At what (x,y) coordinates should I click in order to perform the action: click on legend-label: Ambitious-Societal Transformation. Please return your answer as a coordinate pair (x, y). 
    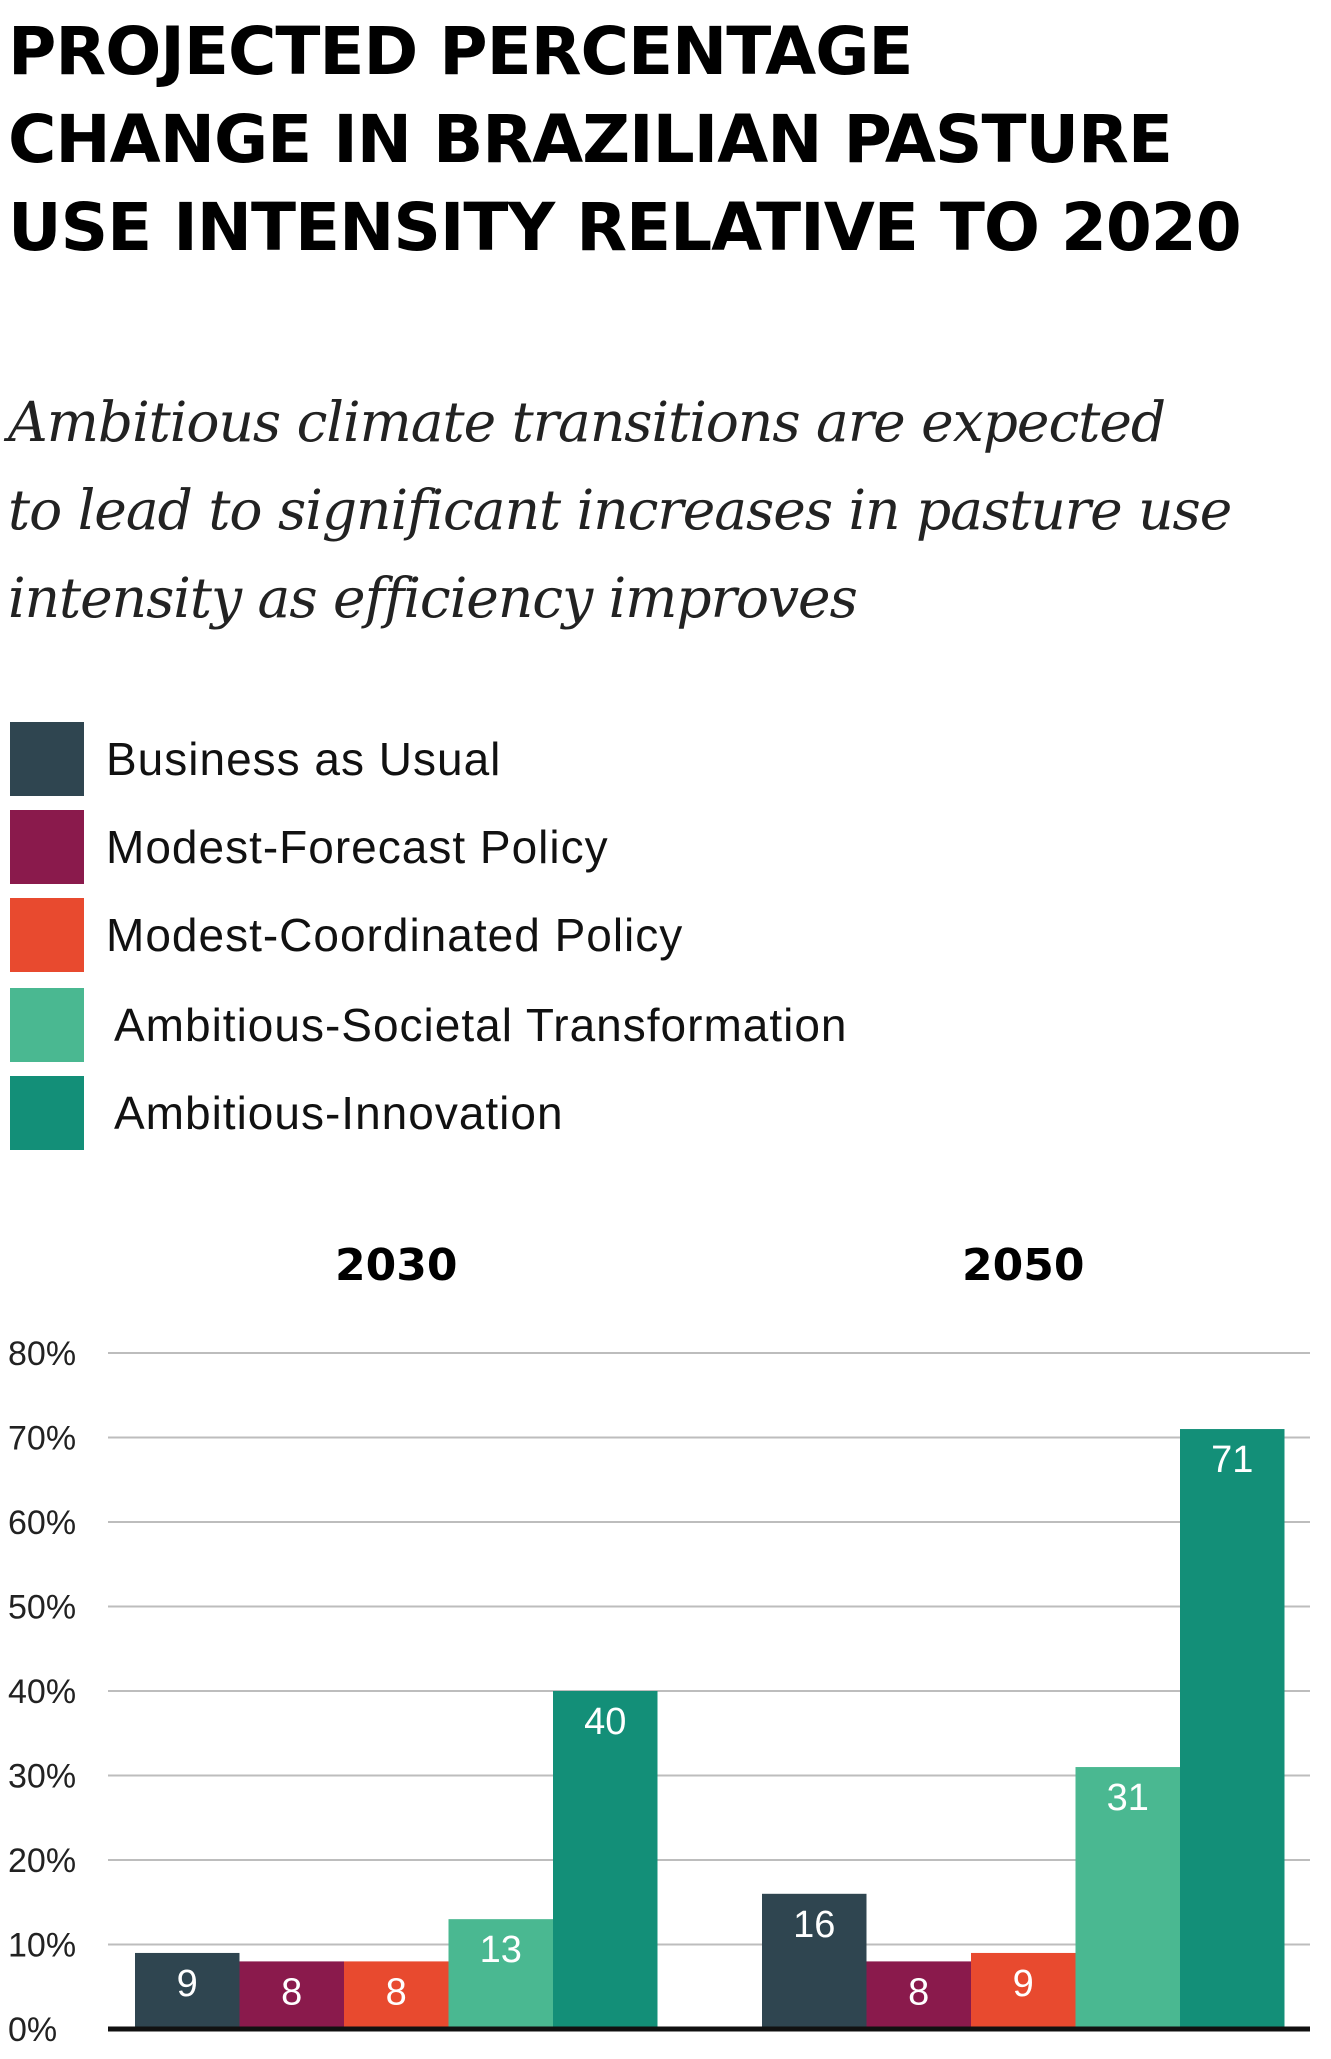
    Looking at the image, I should click on (481, 1025).